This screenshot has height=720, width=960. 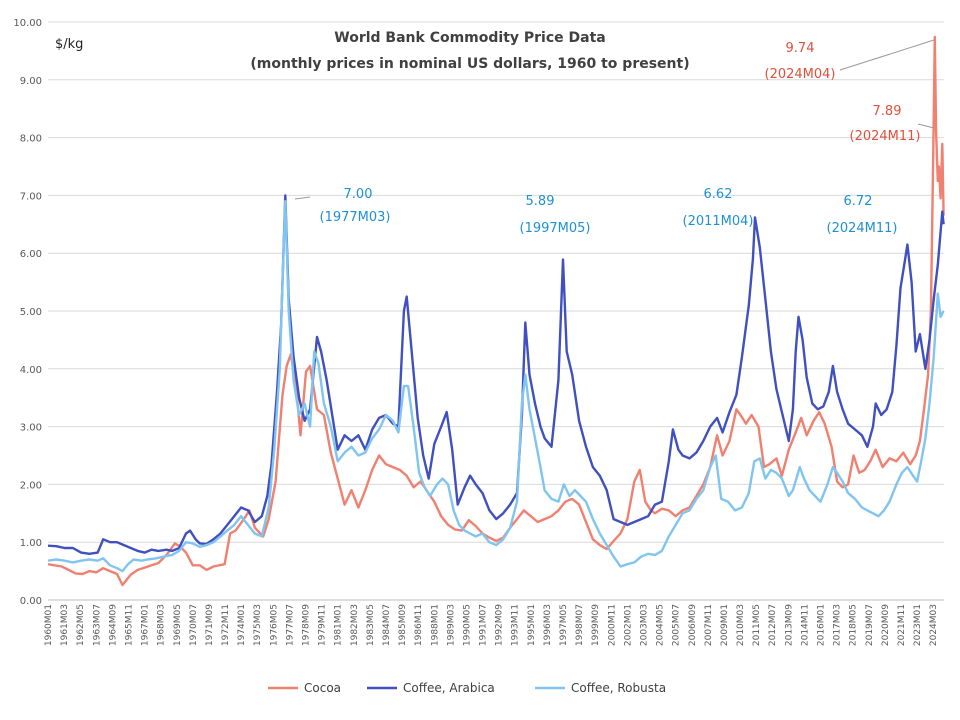 I want to click on annotation-value: 7.00, so click(x=358, y=194).